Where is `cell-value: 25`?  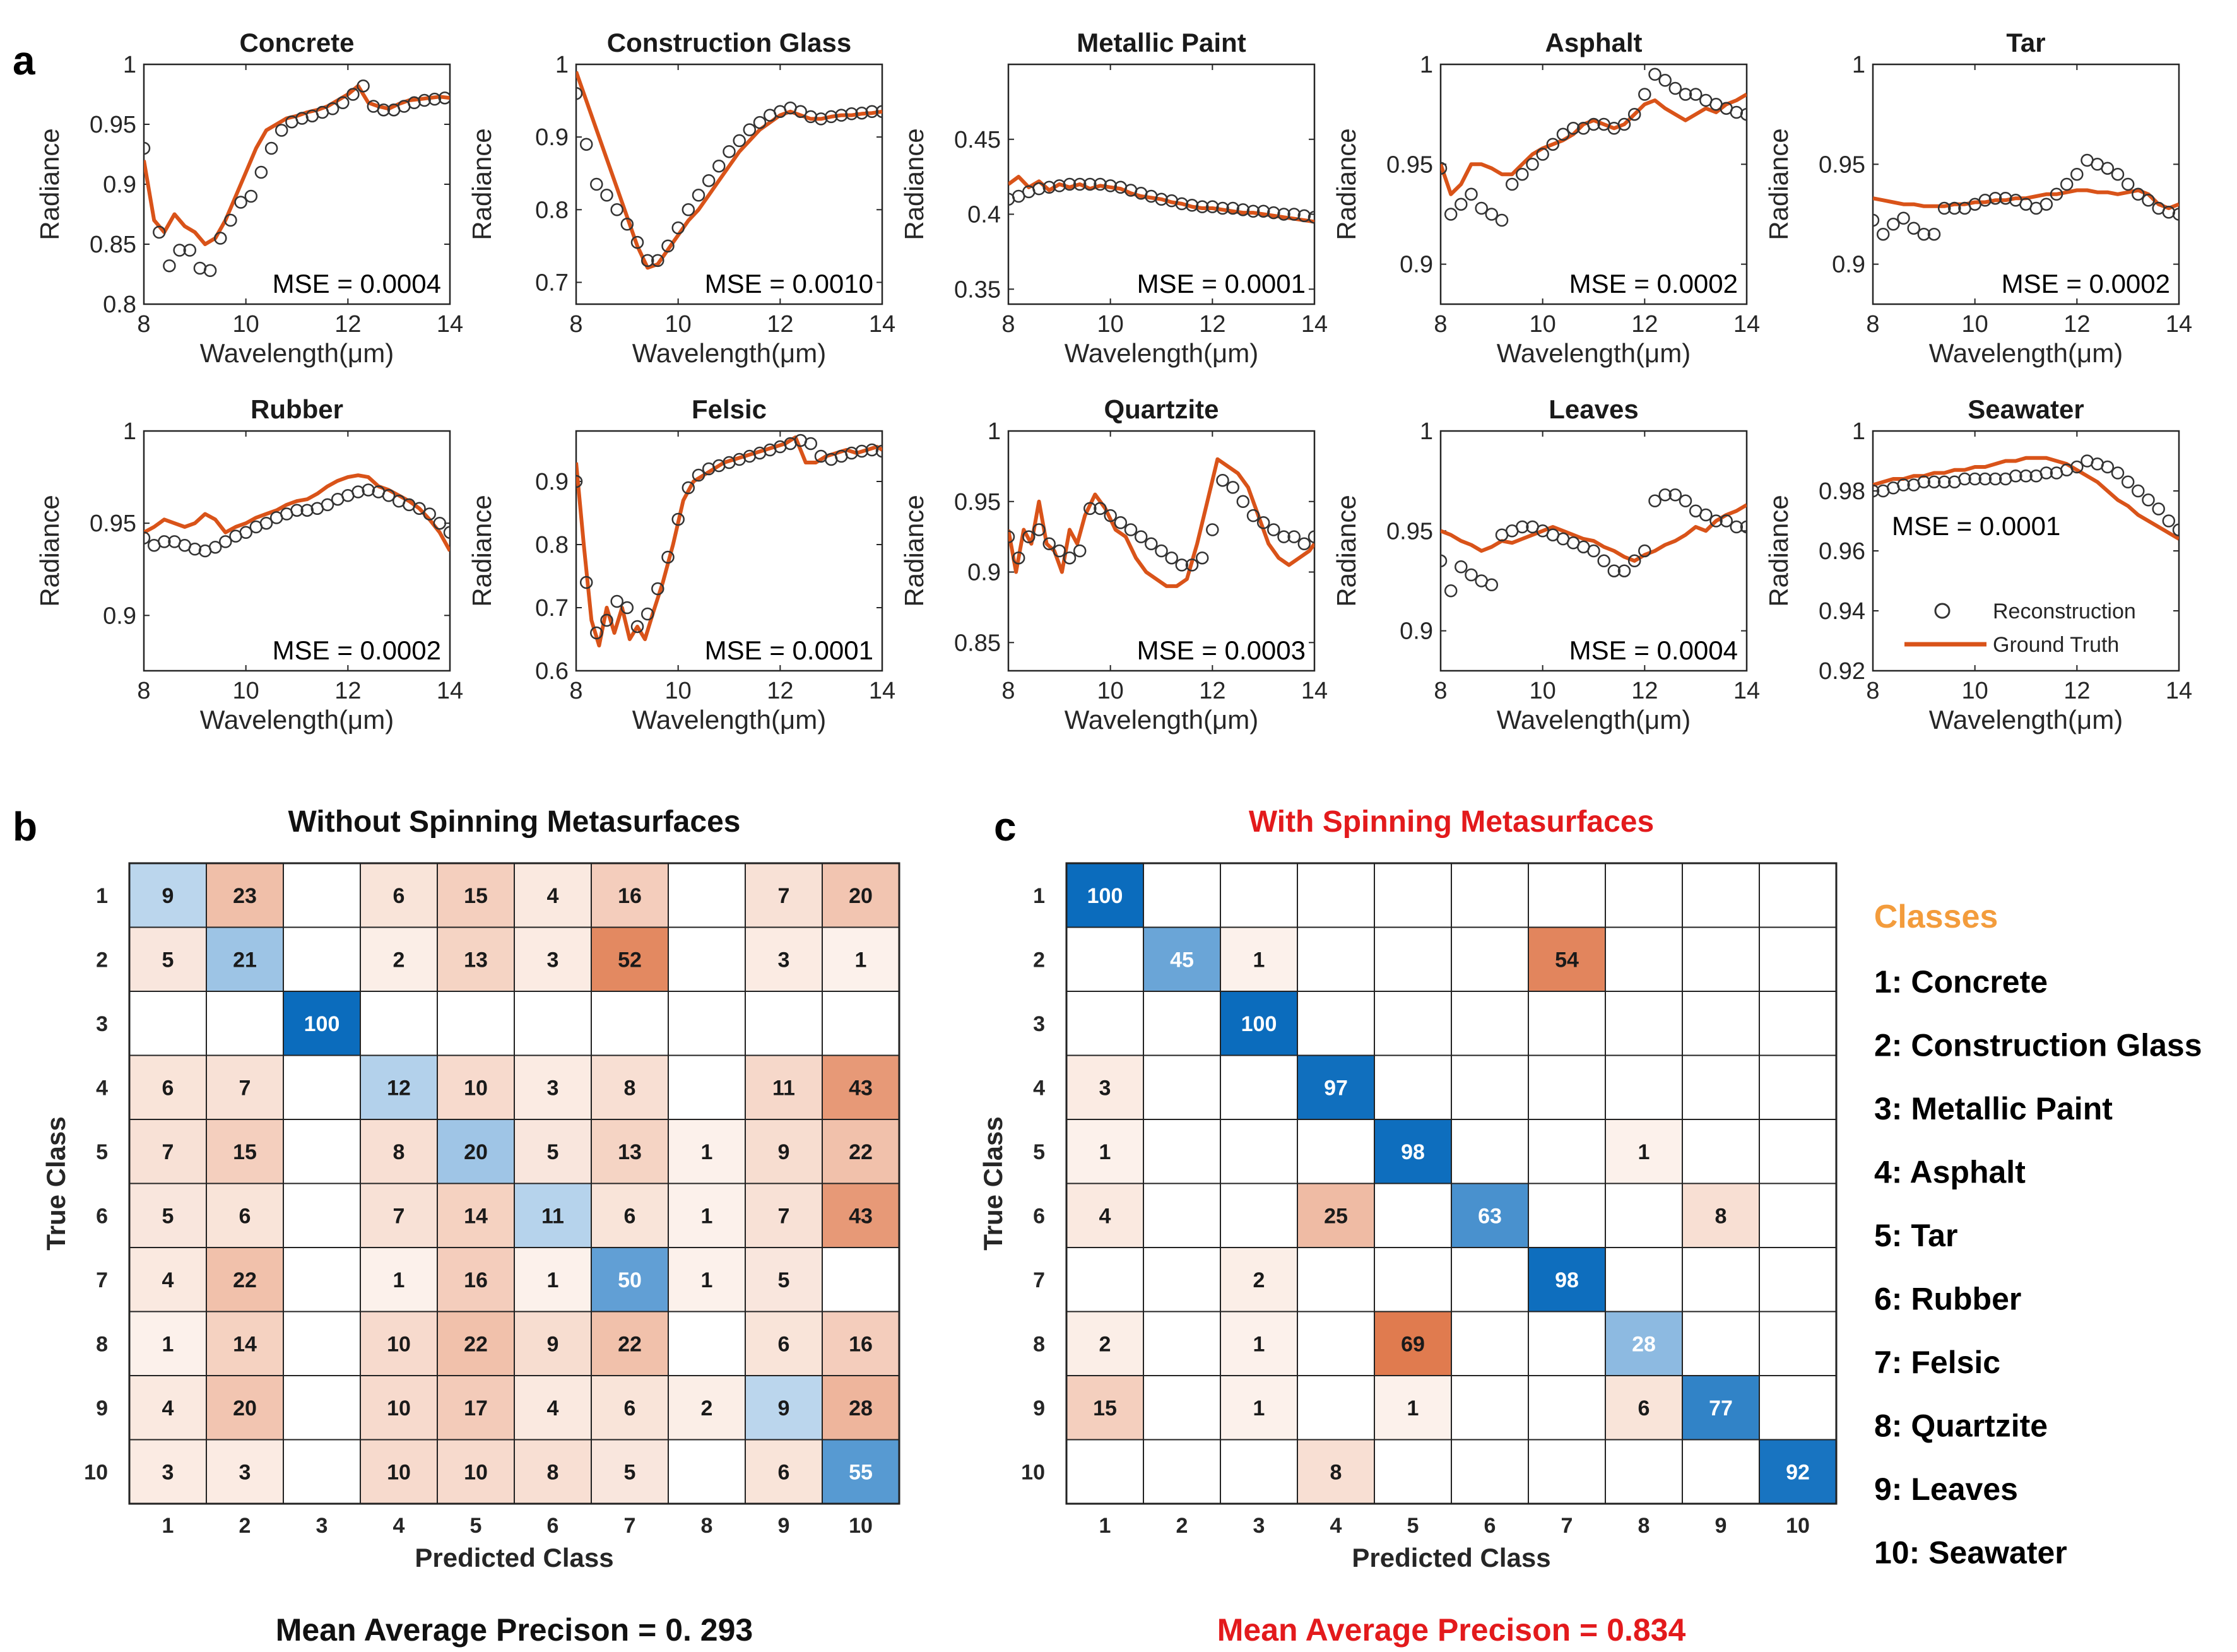
cell-value: 25 is located at coordinates (1336, 1216).